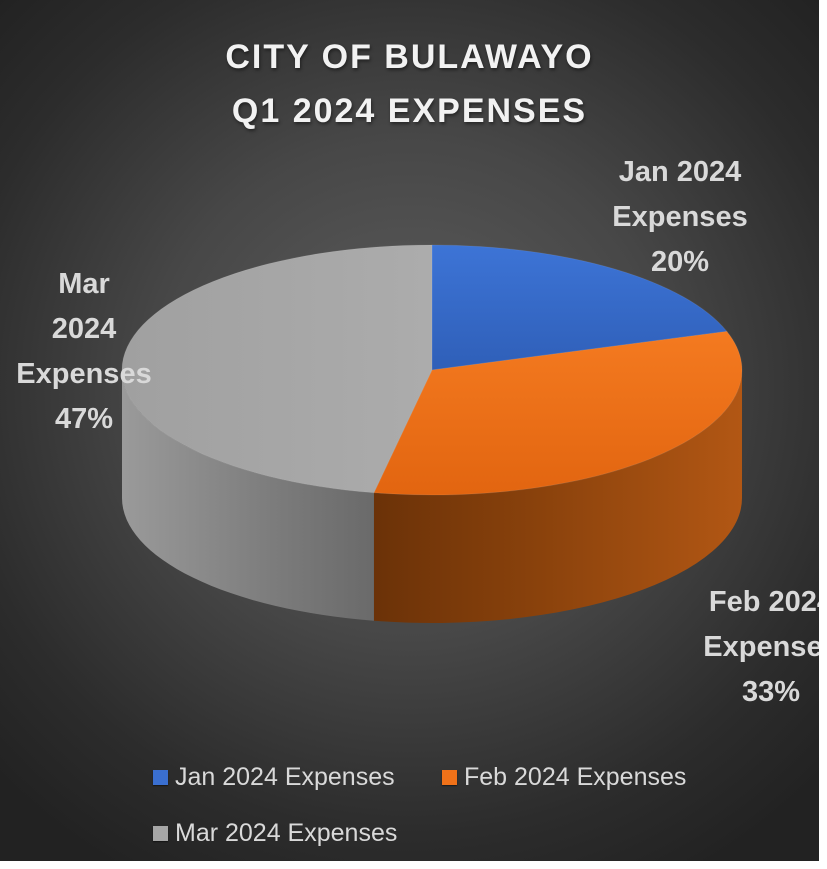 The height and width of the screenshot is (869, 827). Describe the element at coordinates (160, 777) in the screenshot. I see `legend-swatch-jan` at that location.